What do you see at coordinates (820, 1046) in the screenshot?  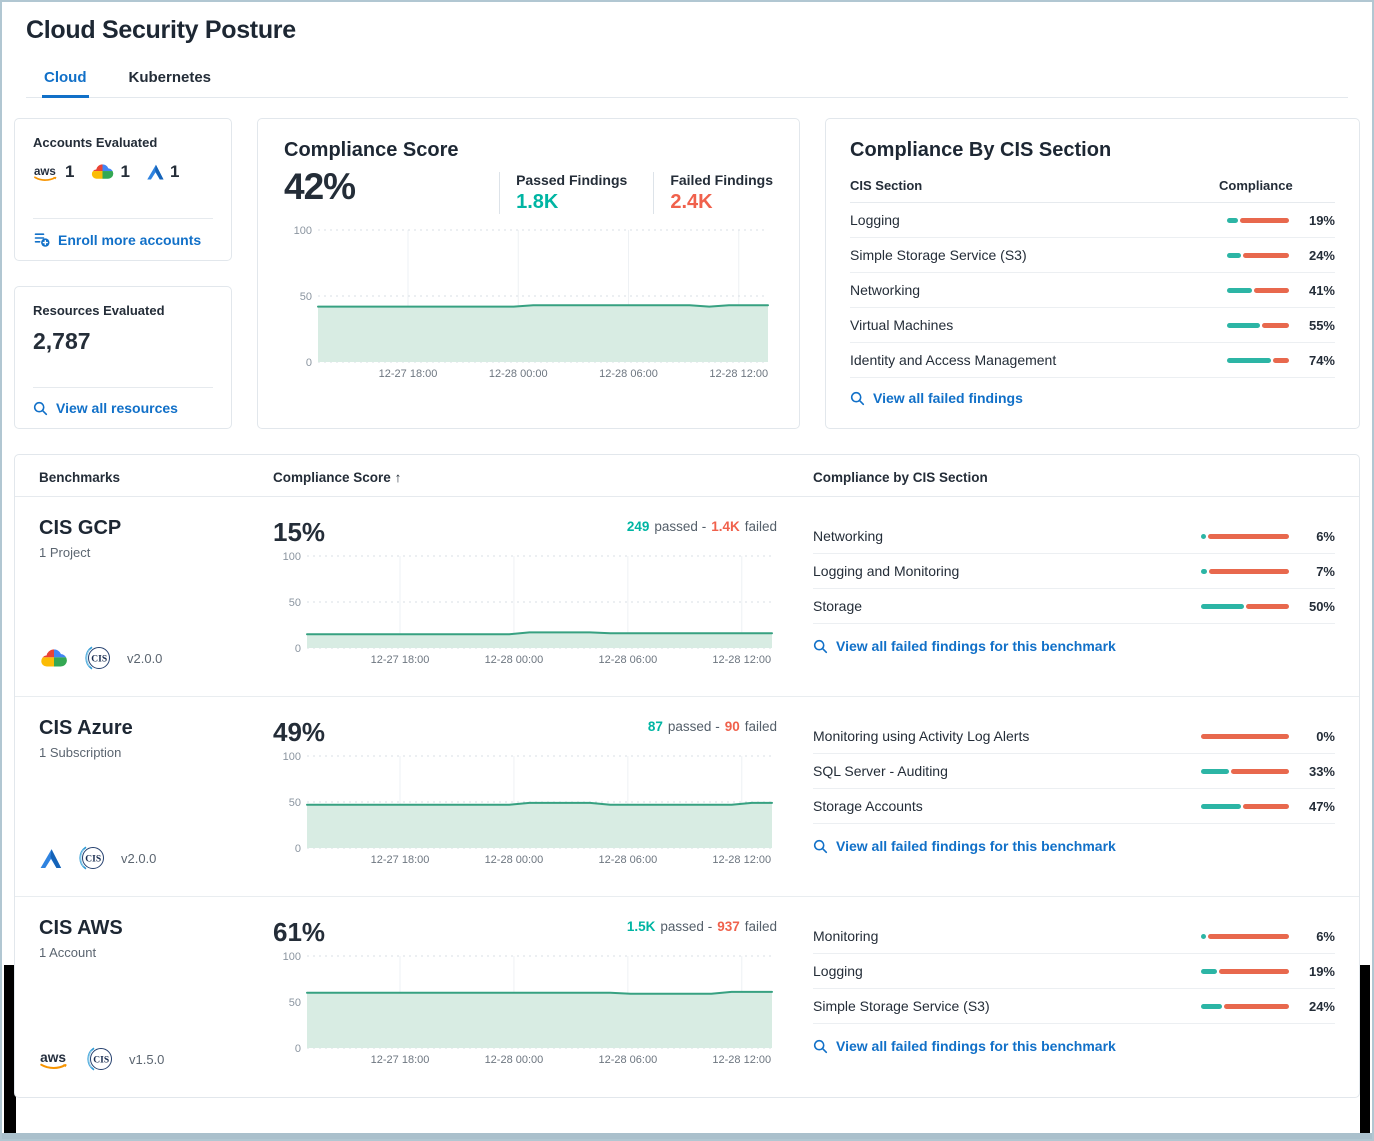 I see `search-icon` at bounding box center [820, 1046].